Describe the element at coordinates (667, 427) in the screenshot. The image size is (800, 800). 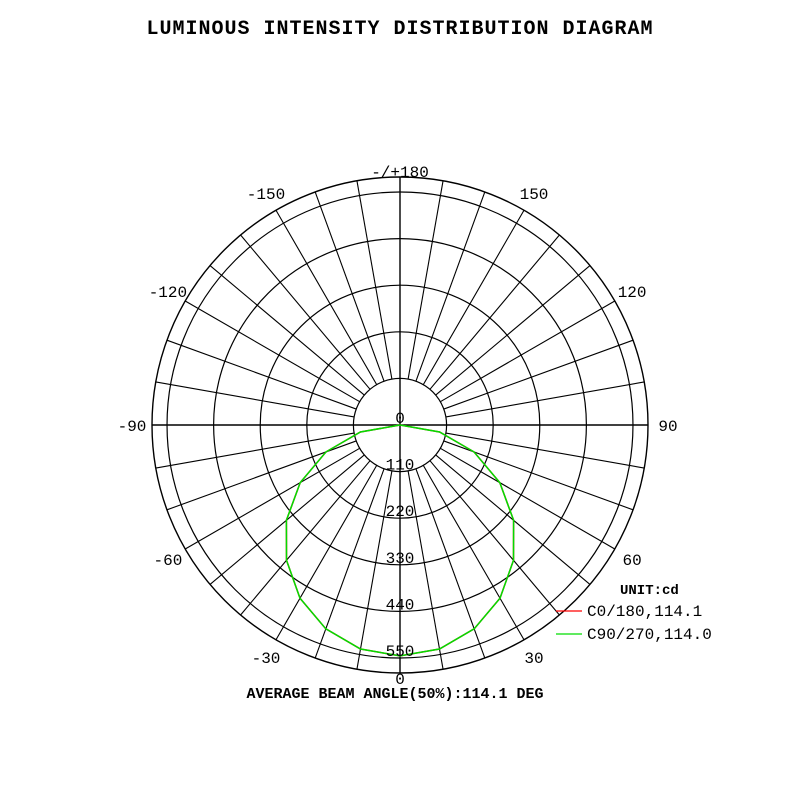
I see `angle-tick-label: 90` at that location.